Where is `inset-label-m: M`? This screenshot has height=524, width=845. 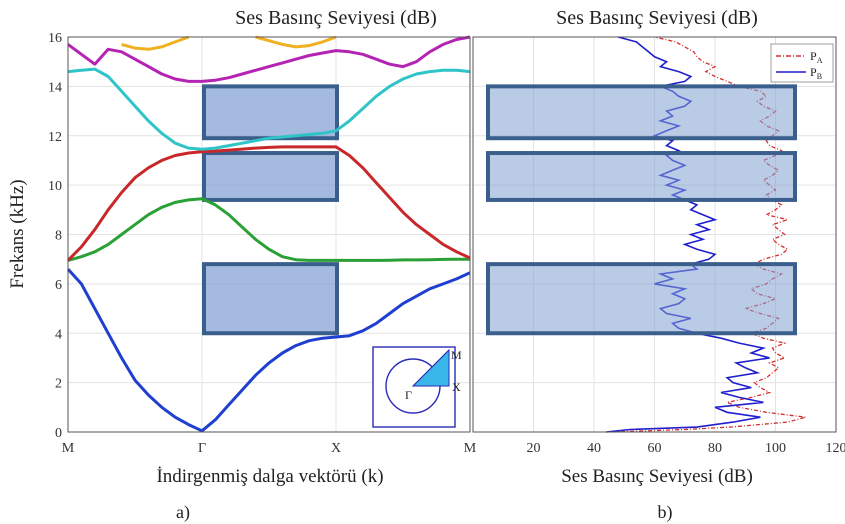 inset-label-m: M is located at coordinates (456, 355).